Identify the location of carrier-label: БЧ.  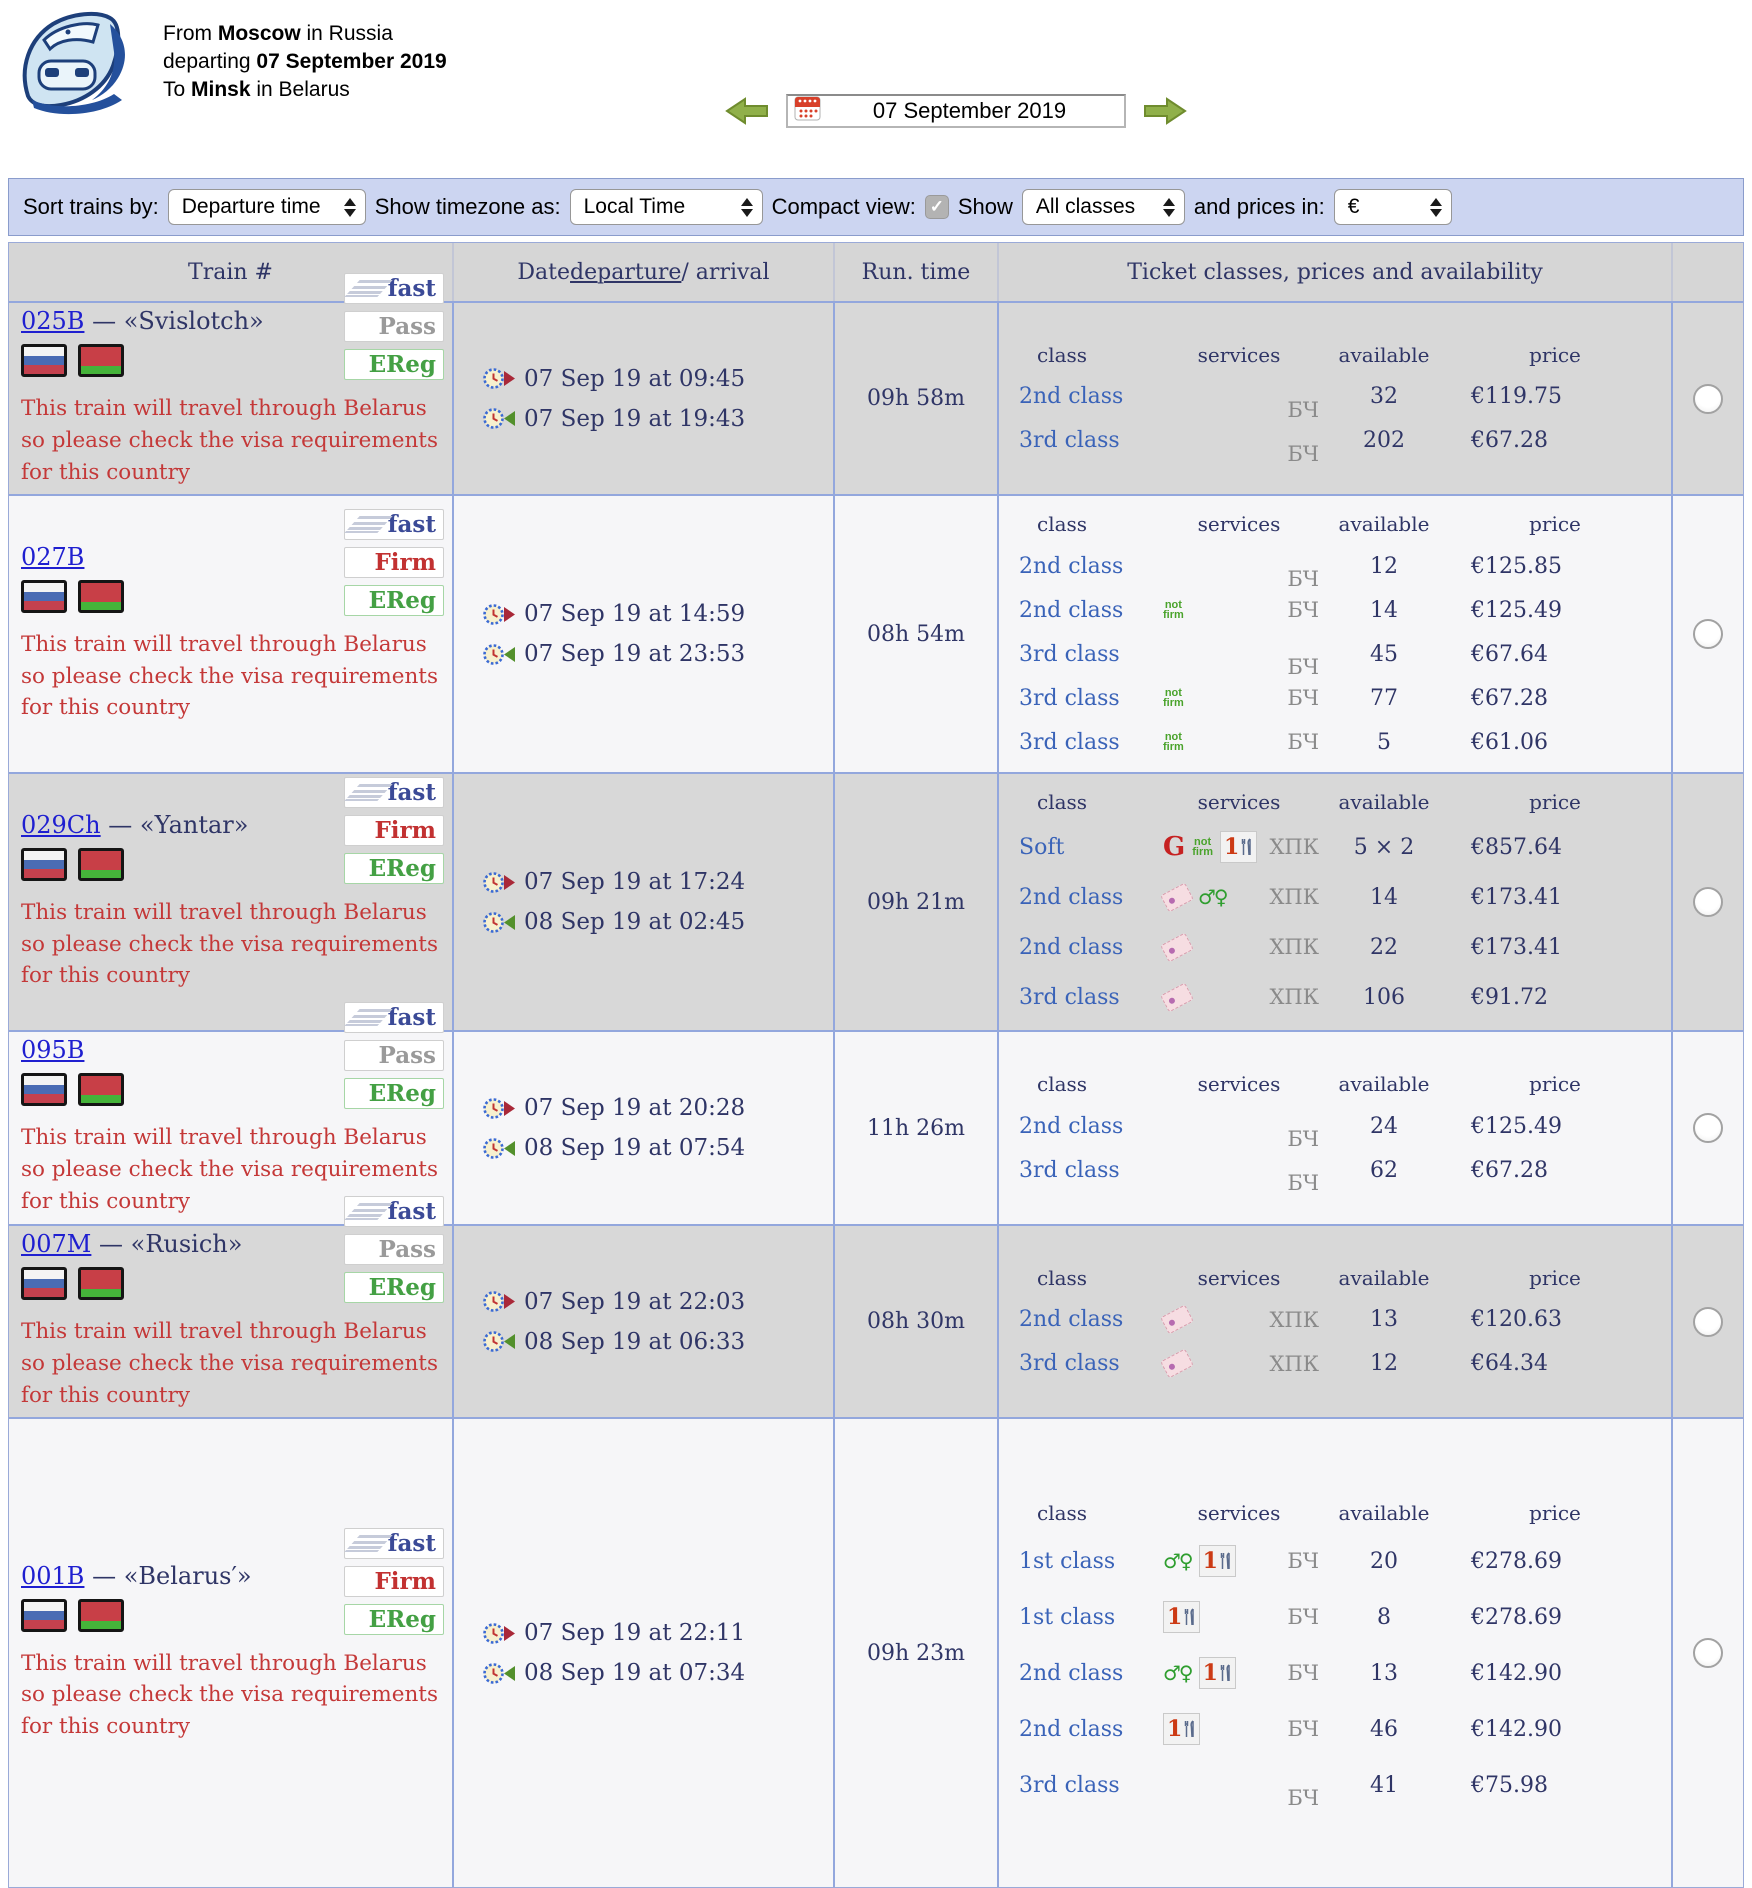
(1303, 579).